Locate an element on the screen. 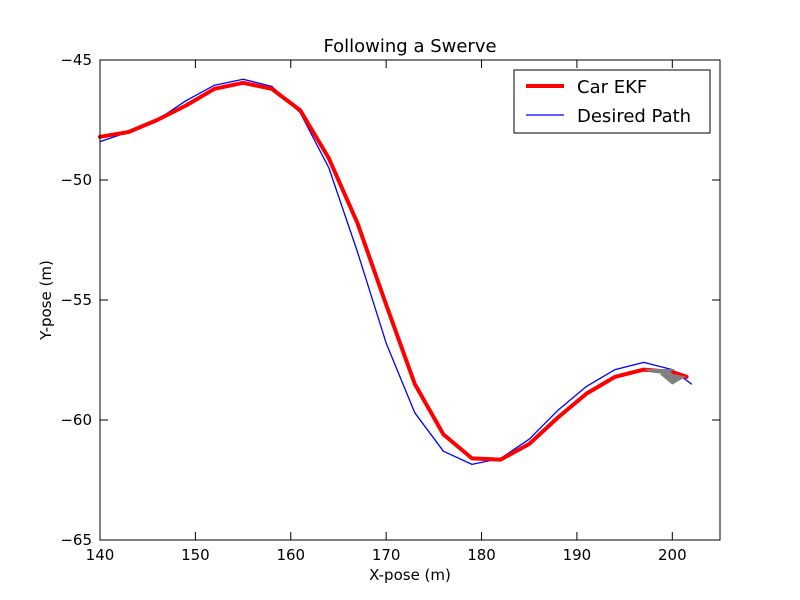 The image size is (800, 600). x-tick-label: 200 is located at coordinates (672, 555).